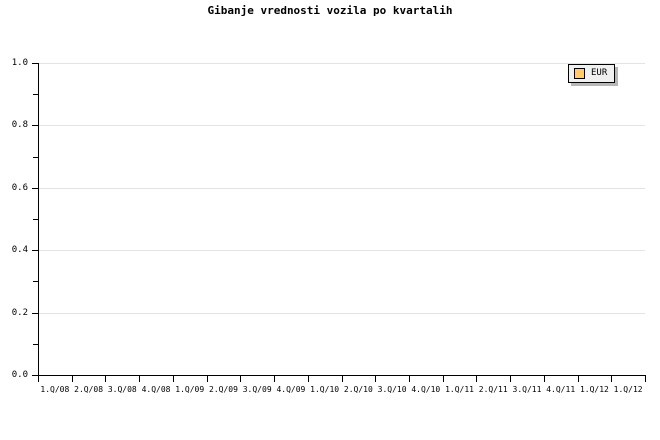 Image resolution: width=660 pixels, height=440 pixels. What do you see at coordinates (257, 389) in the screenshot?
I see `x-axis-tick-label: 3.Q/09` at bounding box center [257, 389].